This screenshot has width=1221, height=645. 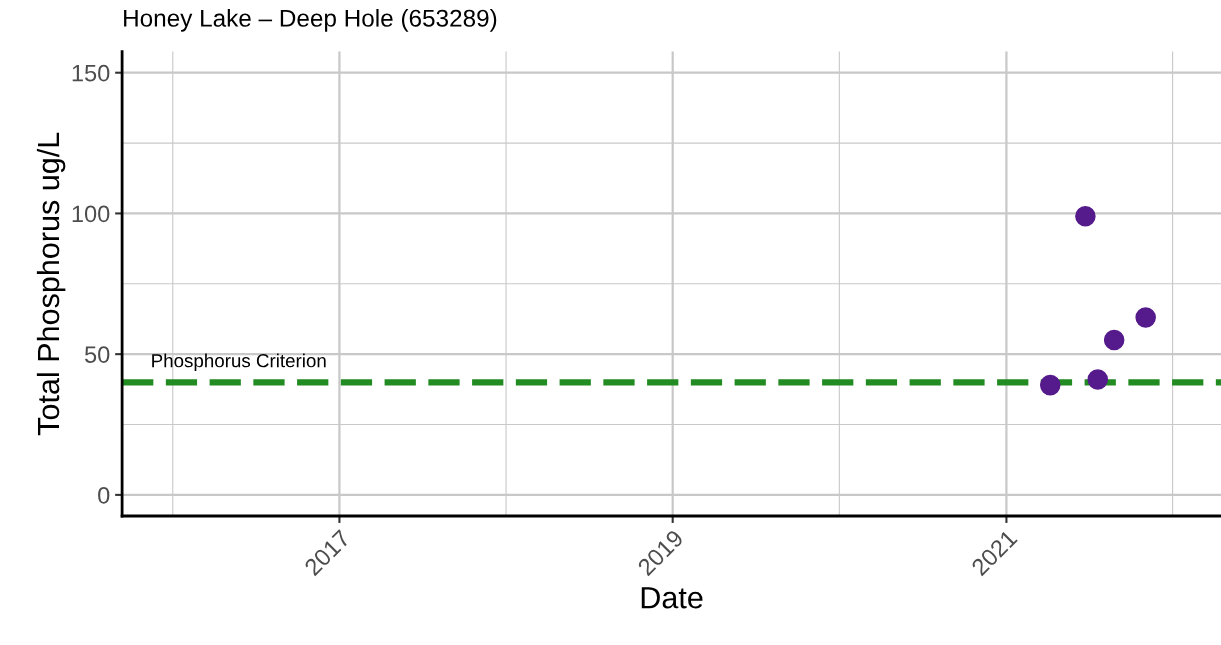 I want to click on y-axis-title: Total Phosphorus ug/L, so click(x=51, y=284).